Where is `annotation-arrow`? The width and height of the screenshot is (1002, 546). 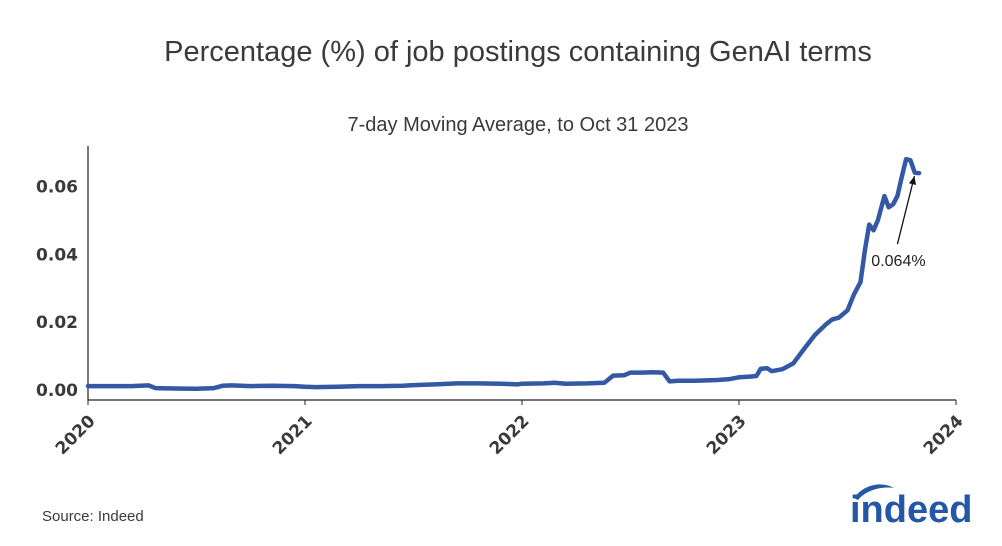 annotation-arrow is located at coordinates (906, 210).